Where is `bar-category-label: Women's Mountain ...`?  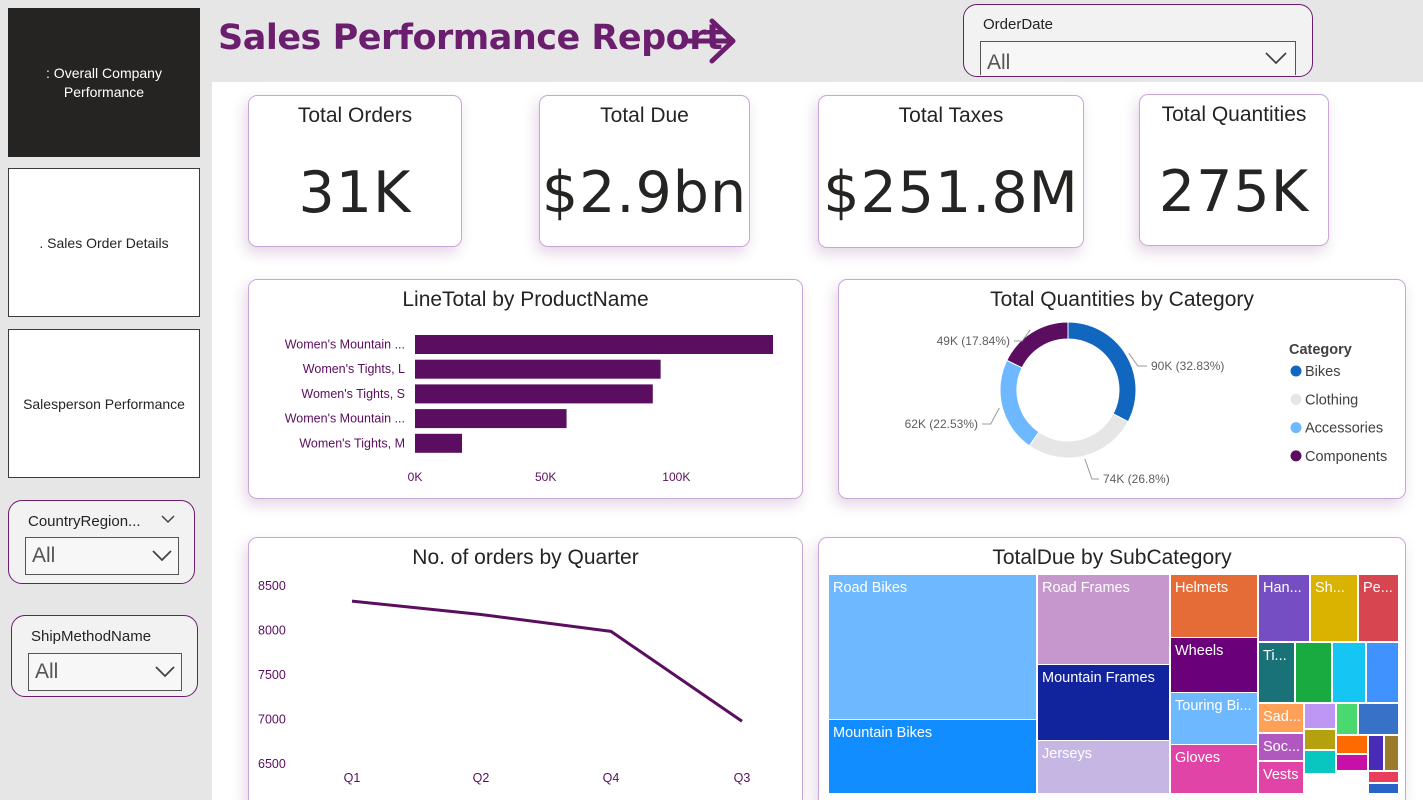 bar-category-label: Women's Mountain ... is located at coordinates (345, 419).